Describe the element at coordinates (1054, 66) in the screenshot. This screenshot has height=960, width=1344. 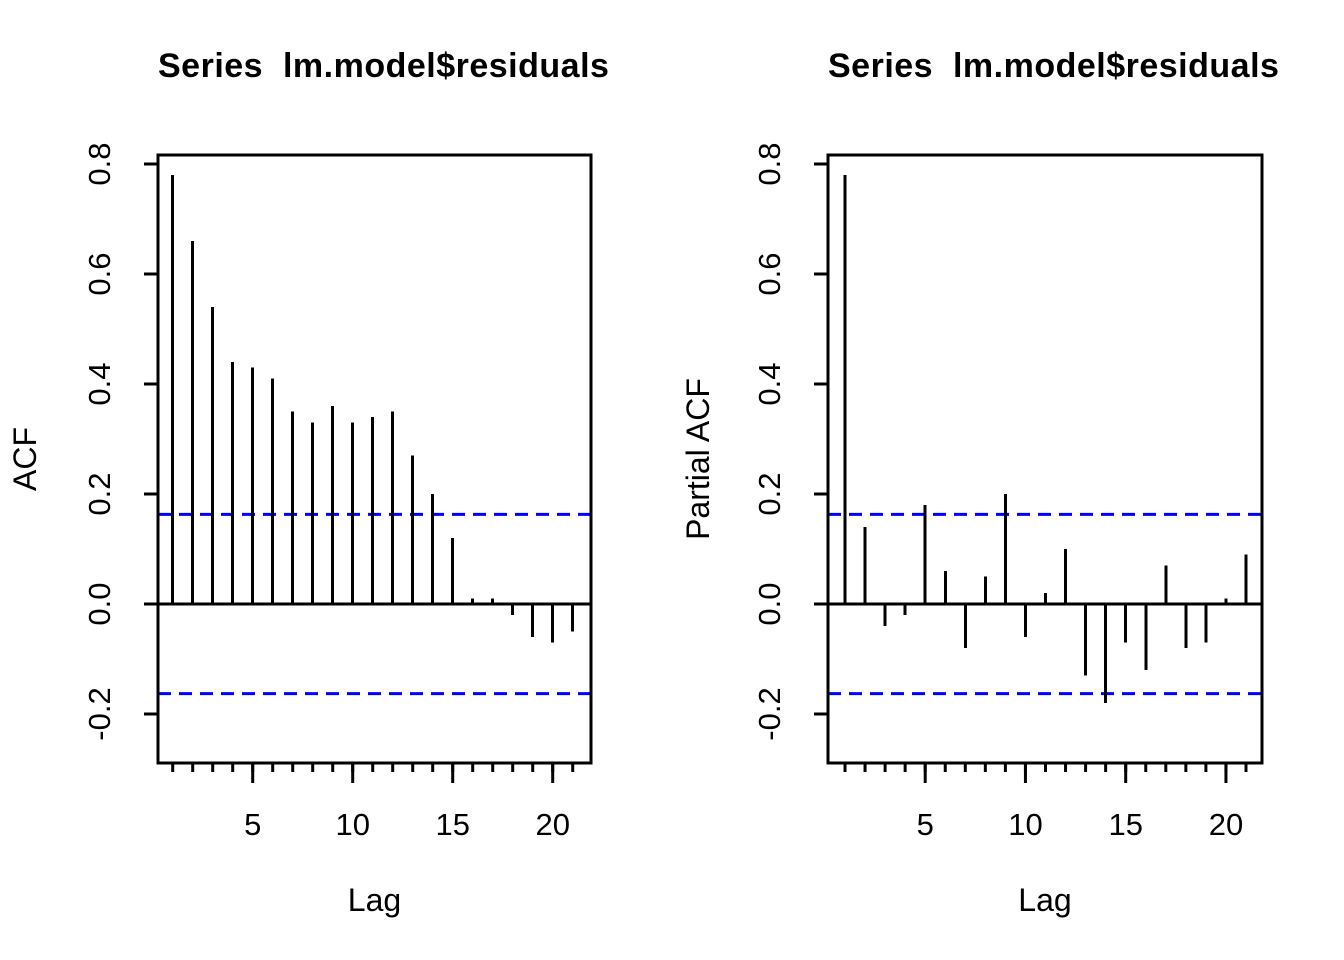
I see `pacf-panel-title: Series lm.model$residuals` at that location.